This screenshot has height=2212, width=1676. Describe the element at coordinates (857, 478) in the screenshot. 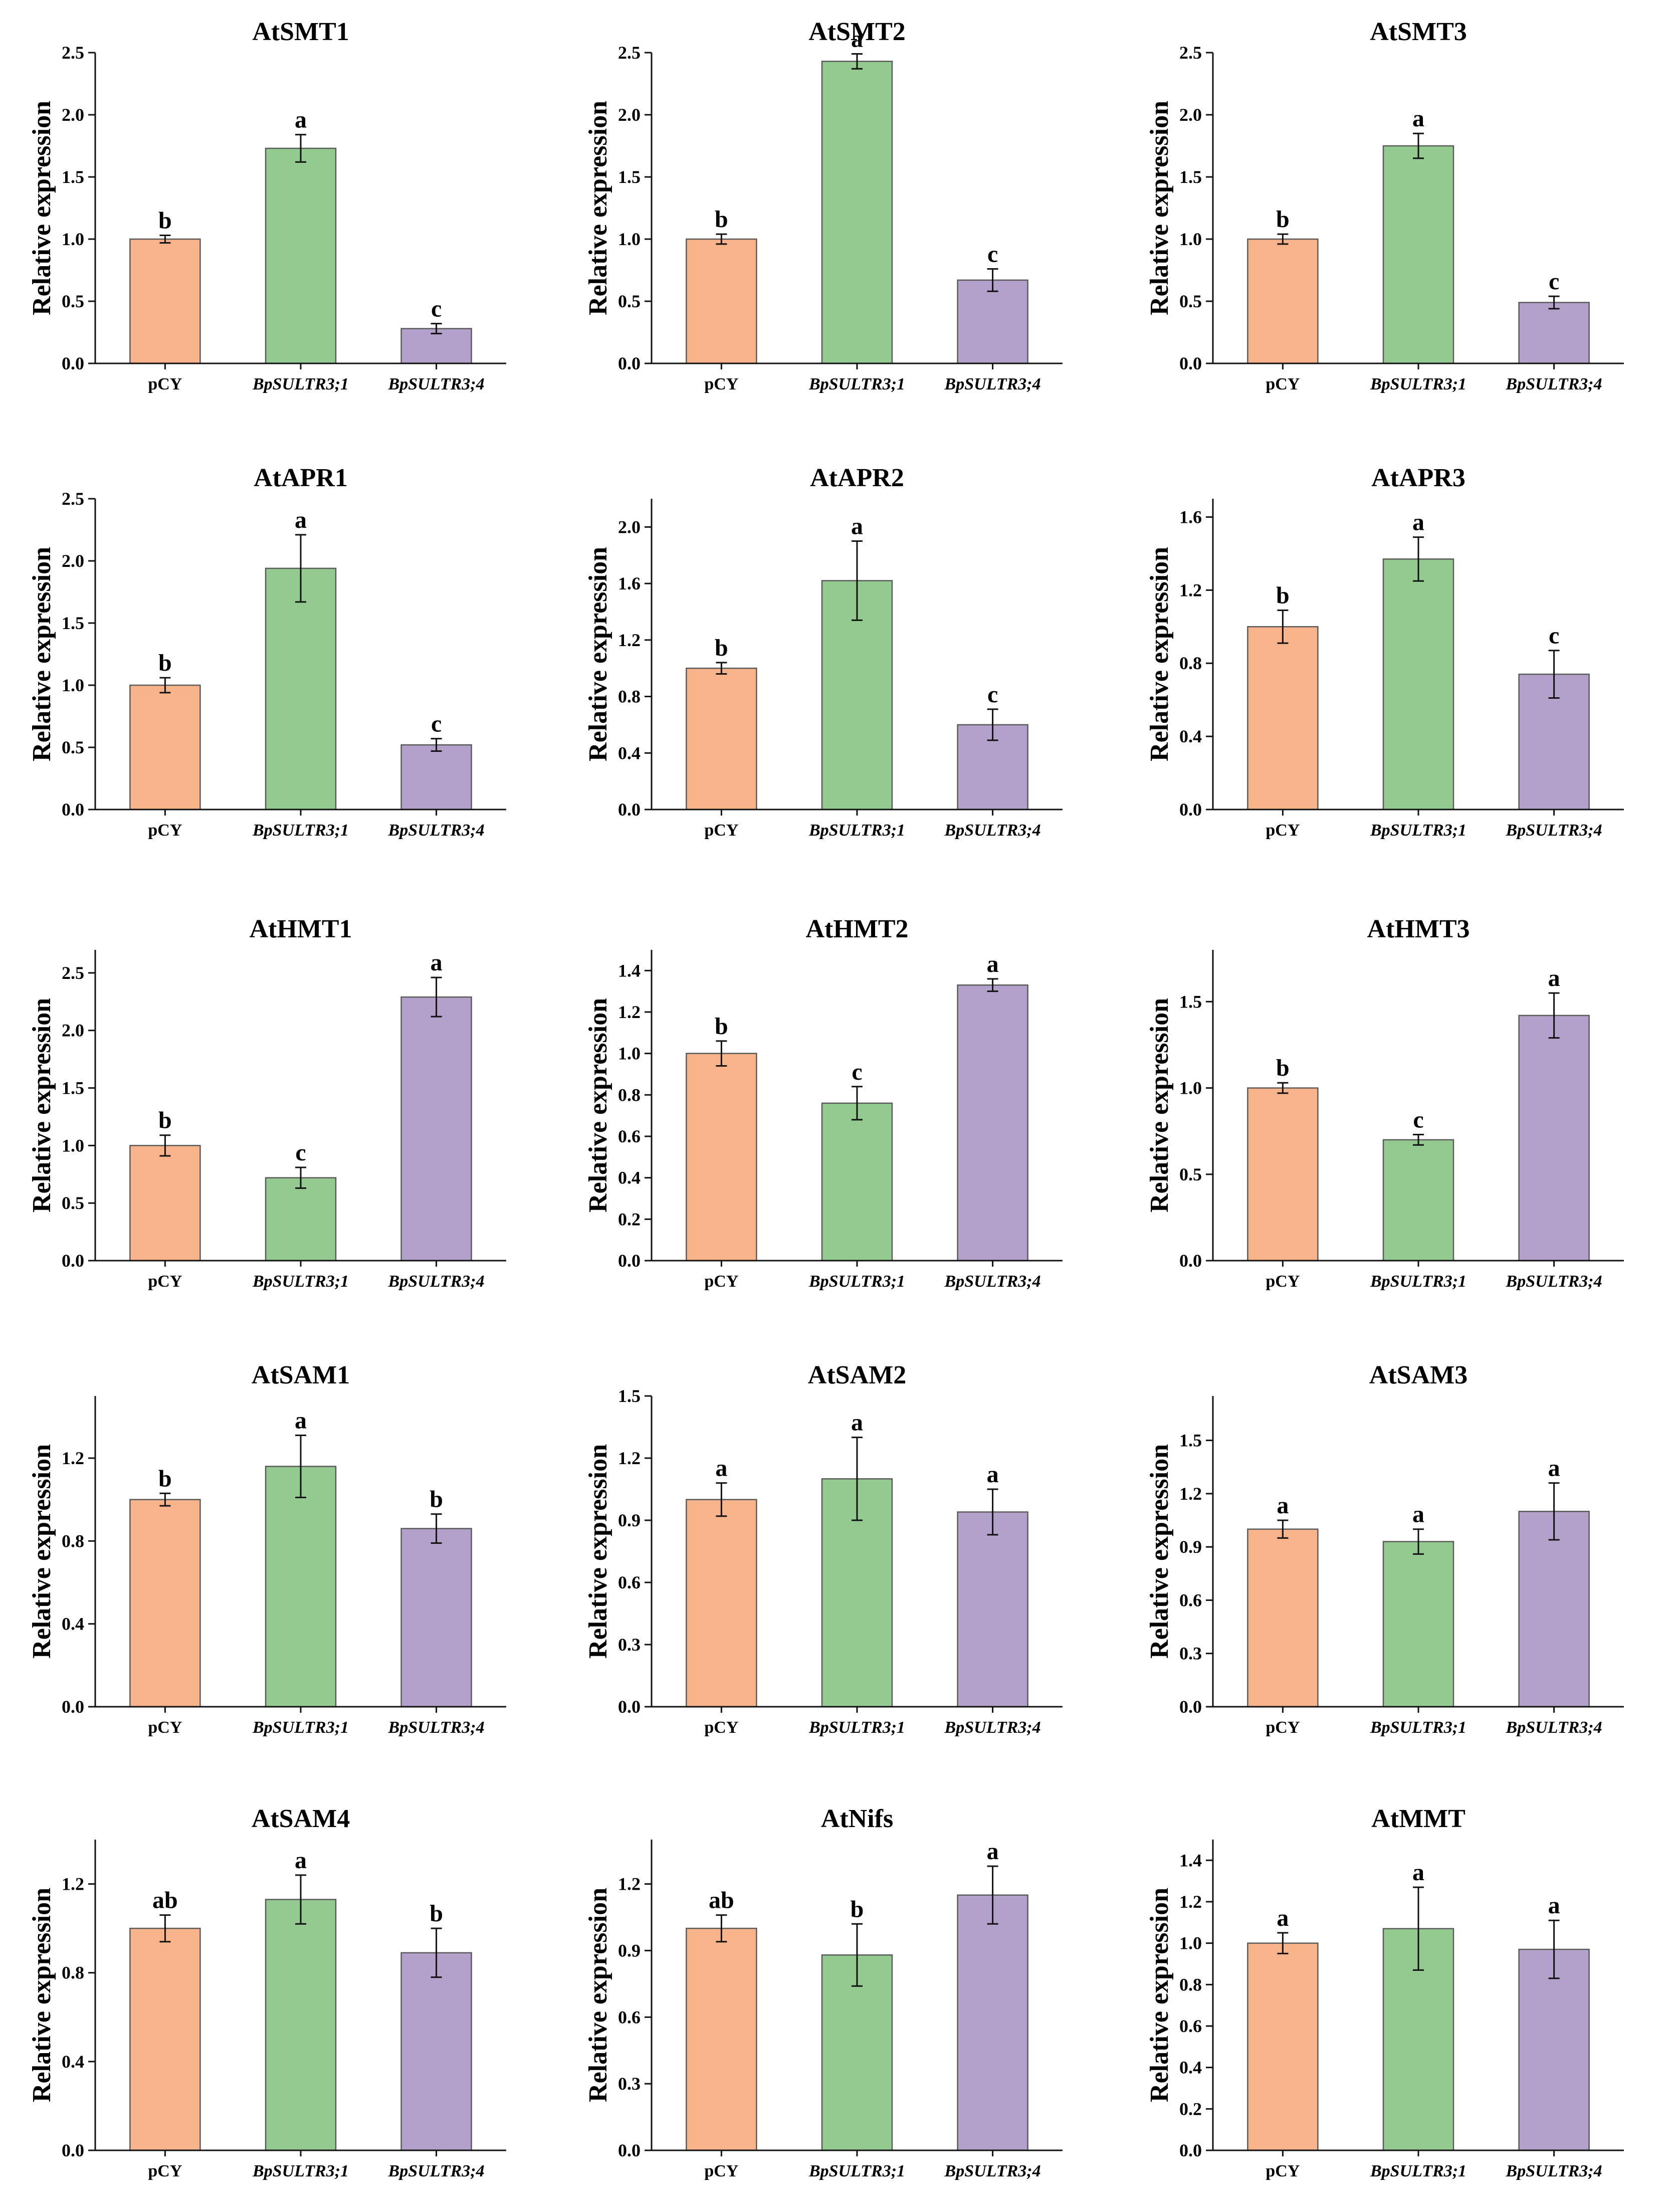

I see `chart-title: AtAPR2` at that location.